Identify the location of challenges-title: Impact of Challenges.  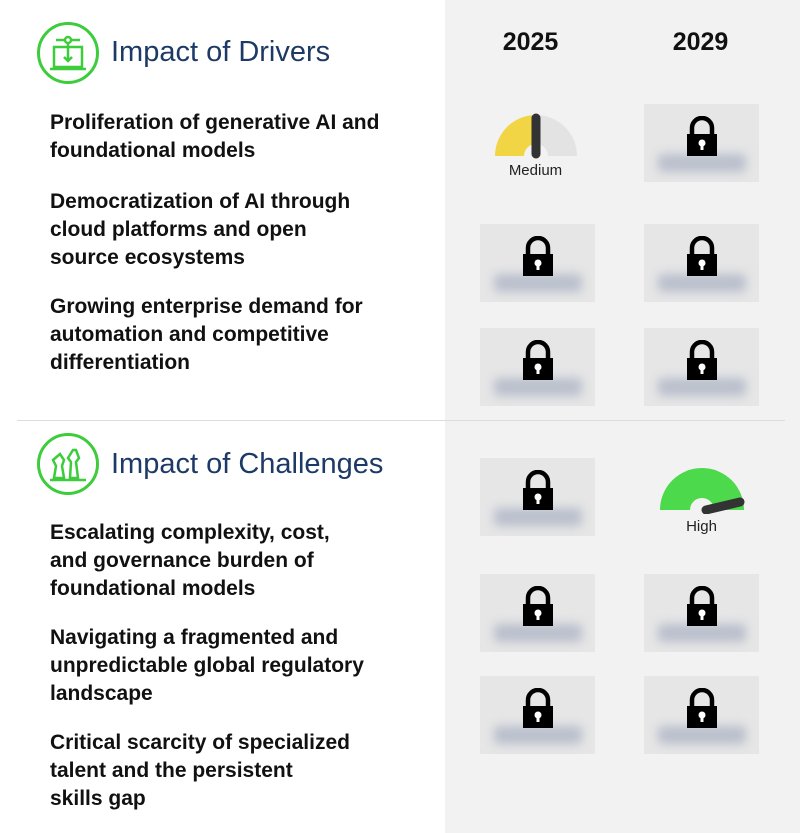
(247, 464).